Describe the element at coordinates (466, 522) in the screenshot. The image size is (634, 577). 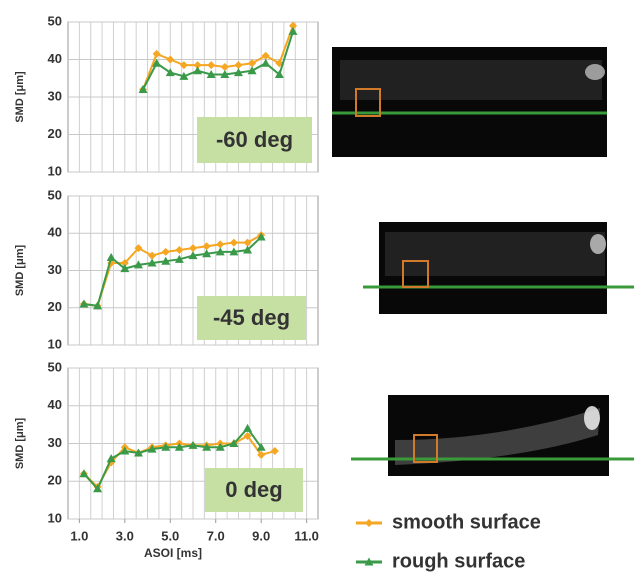
I see `legend-label: smooth surface` at that location.